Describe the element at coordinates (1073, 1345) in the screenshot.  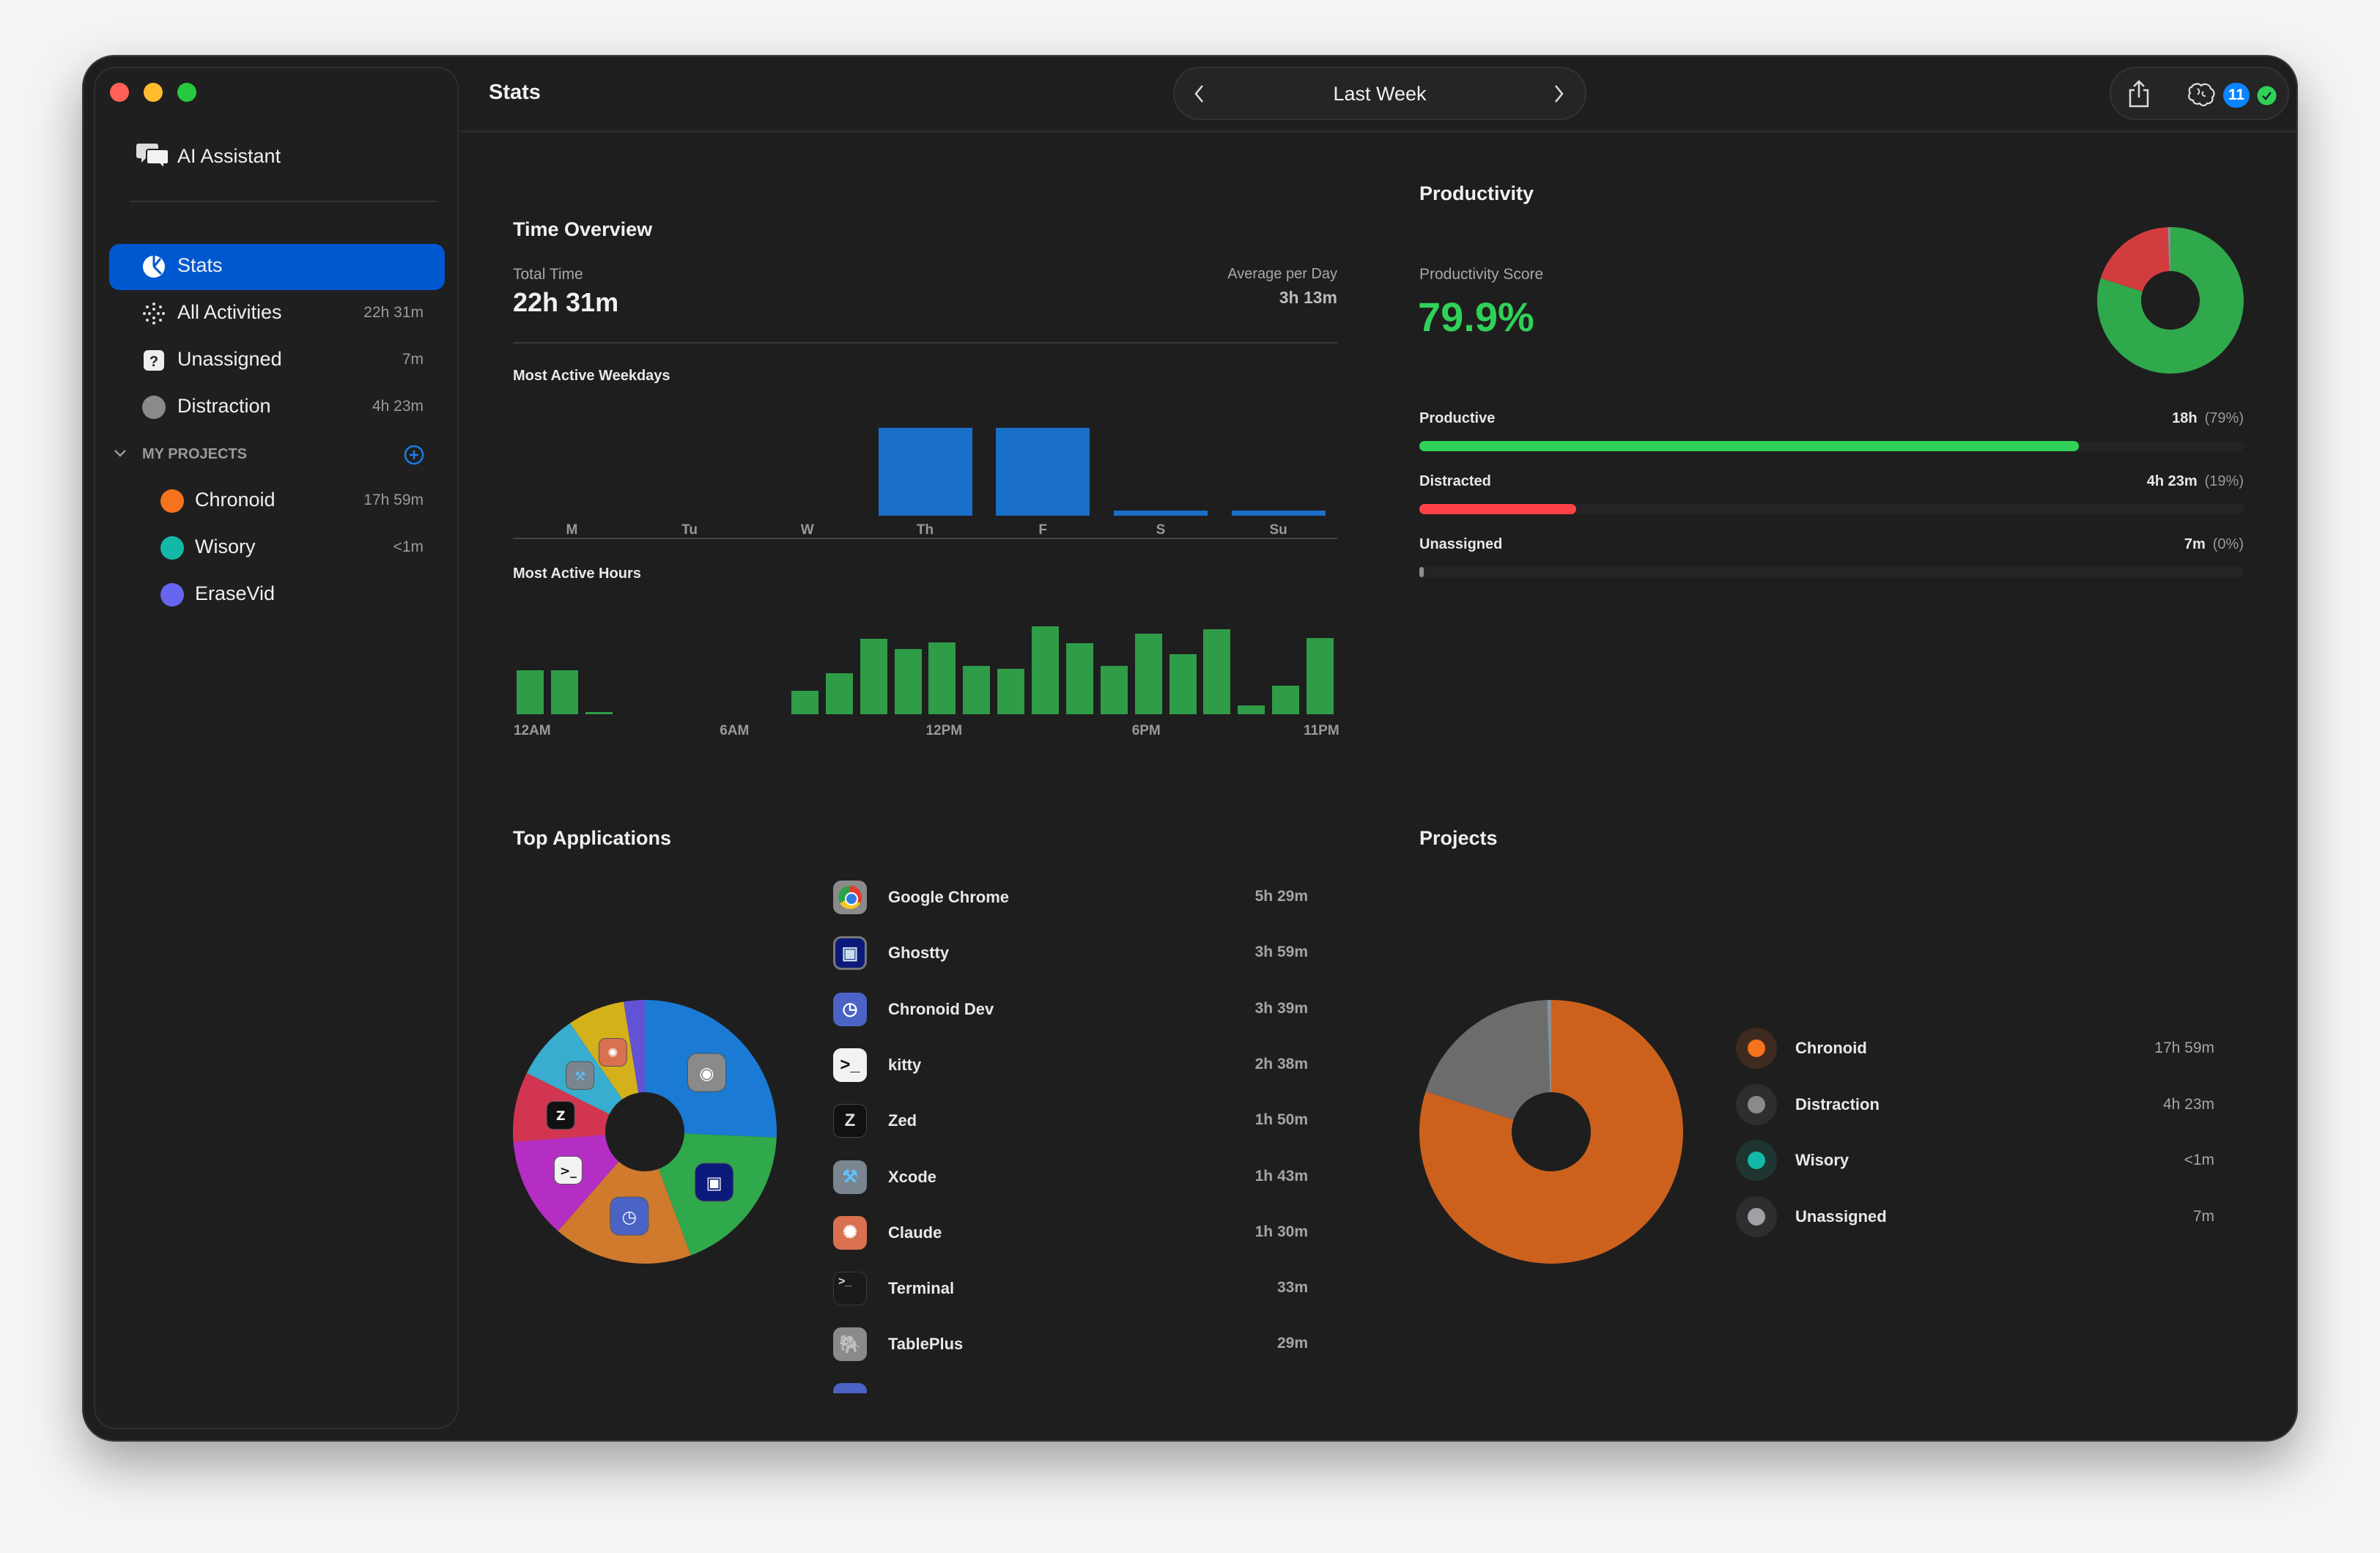
I see `app-list-item: 🐘 TablePlus 29m` at that location.